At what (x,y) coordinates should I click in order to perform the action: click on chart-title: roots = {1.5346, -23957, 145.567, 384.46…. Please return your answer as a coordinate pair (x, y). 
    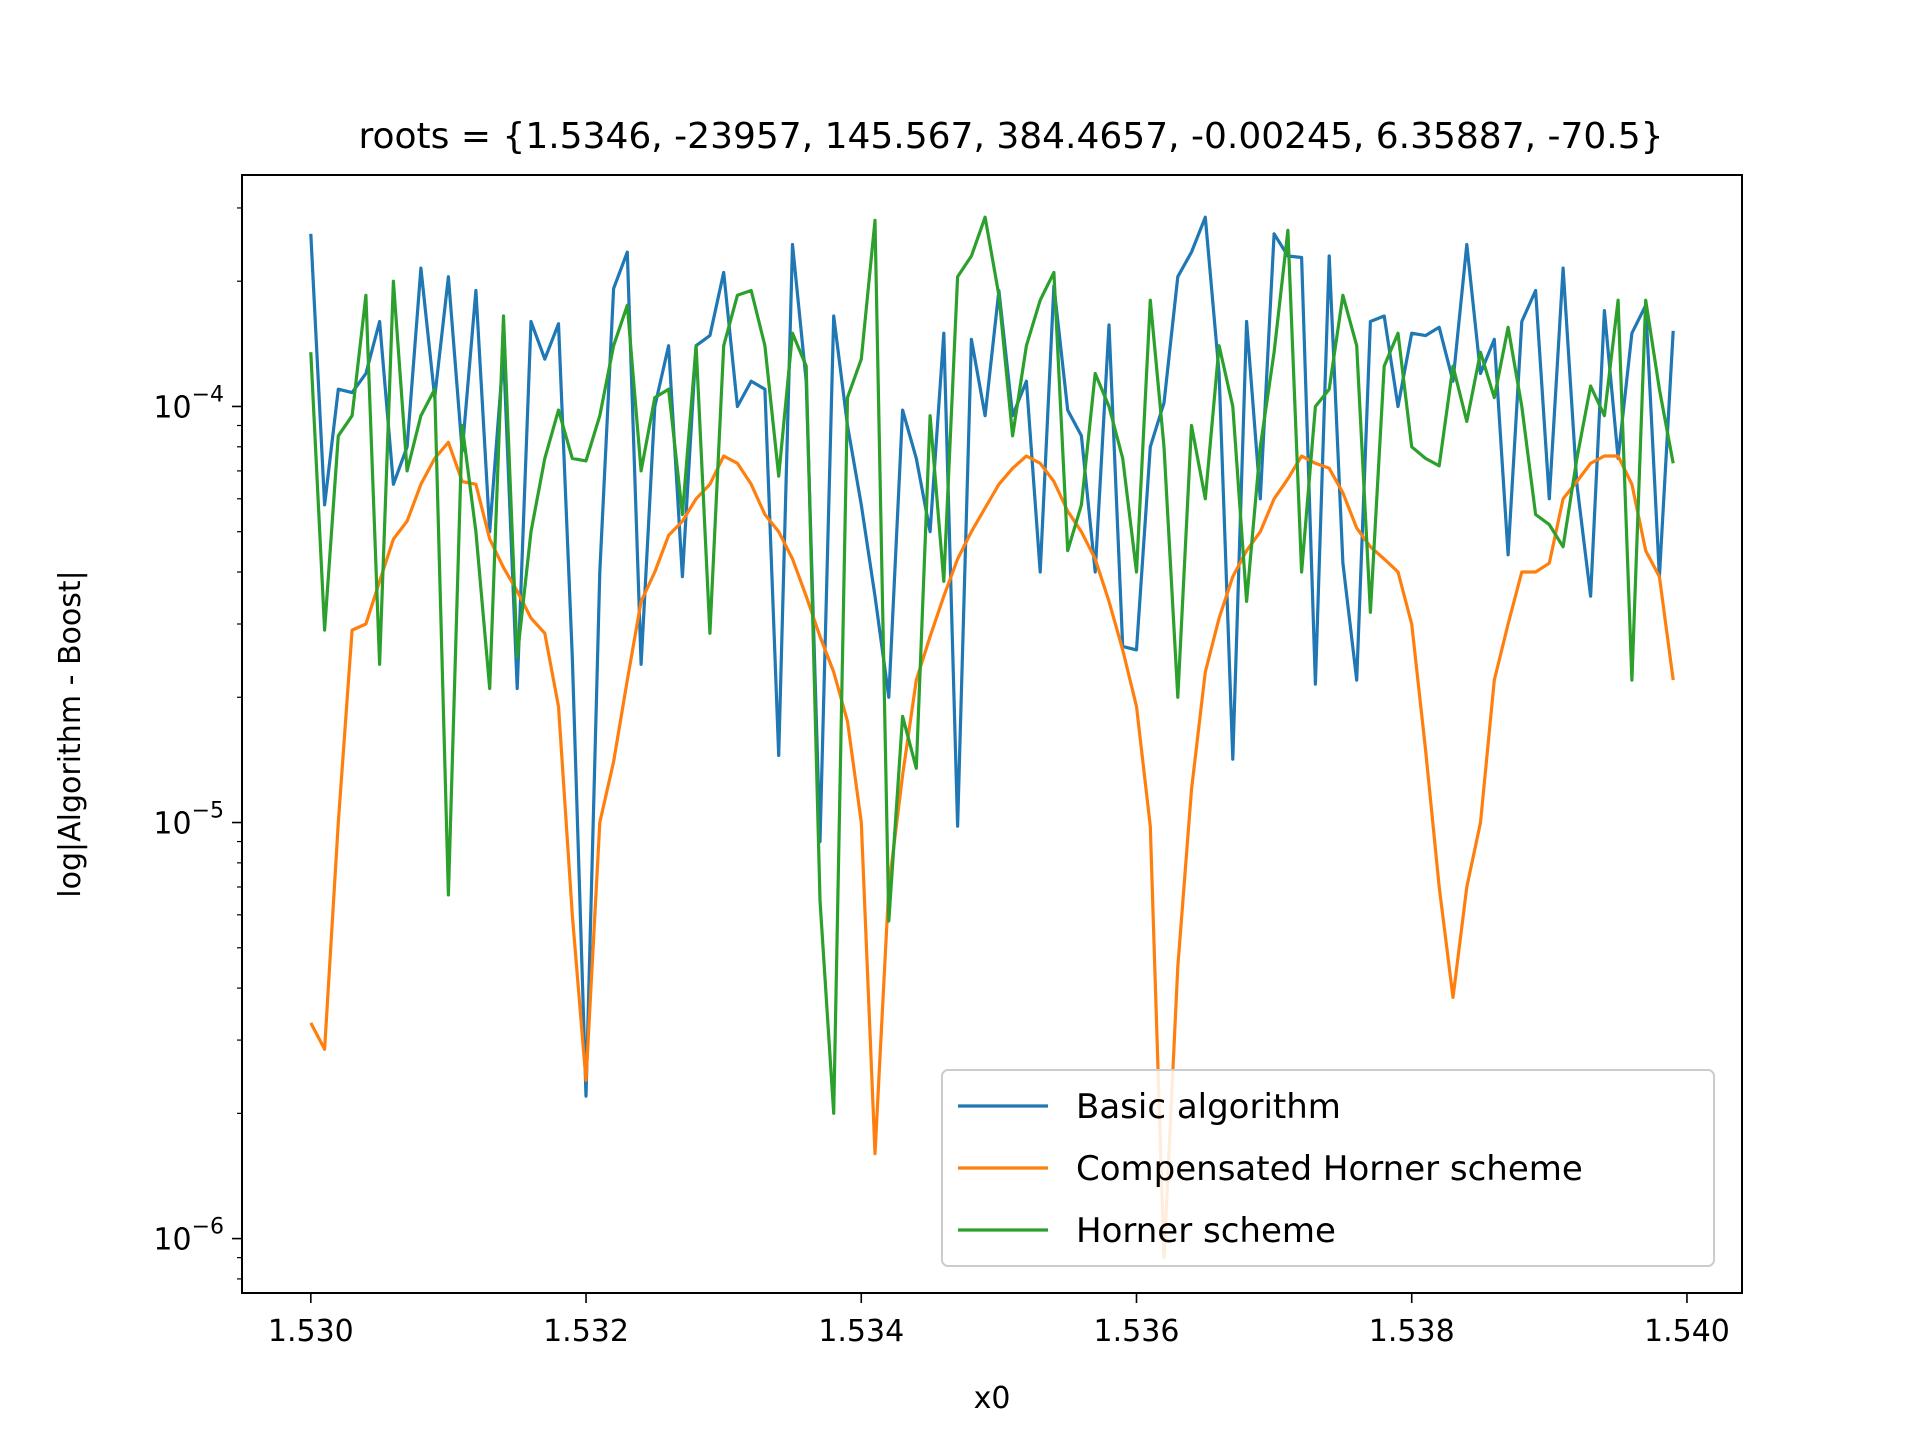
    Looking at the image, I should click on (1010, 136).